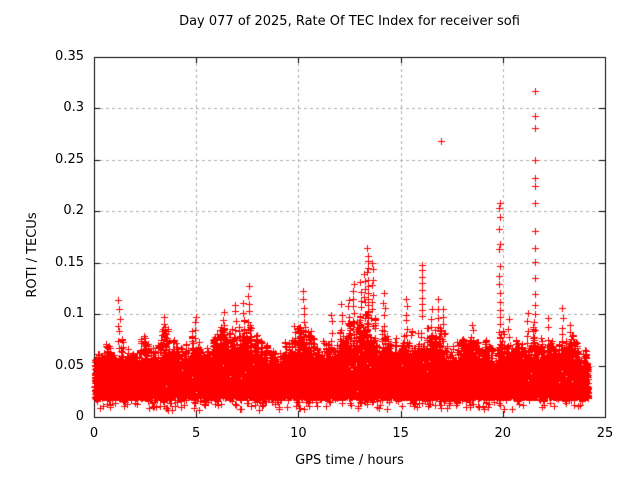  Describe the element at coordinates (503, 433) in the screenshot. I see `x-tick-label: 20` at that location.